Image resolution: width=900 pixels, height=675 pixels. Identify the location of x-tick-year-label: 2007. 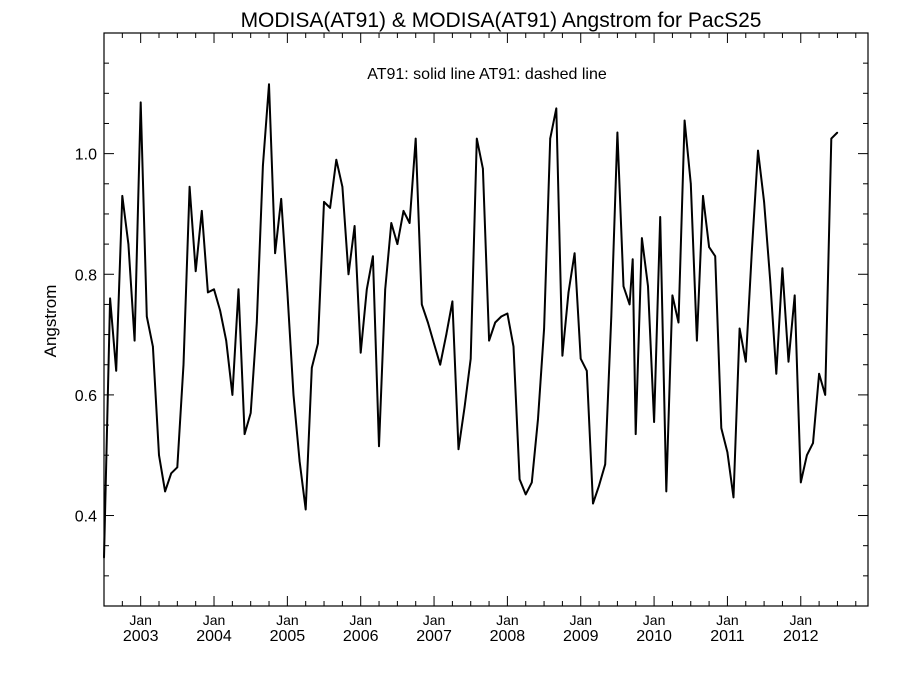
(434, 636).